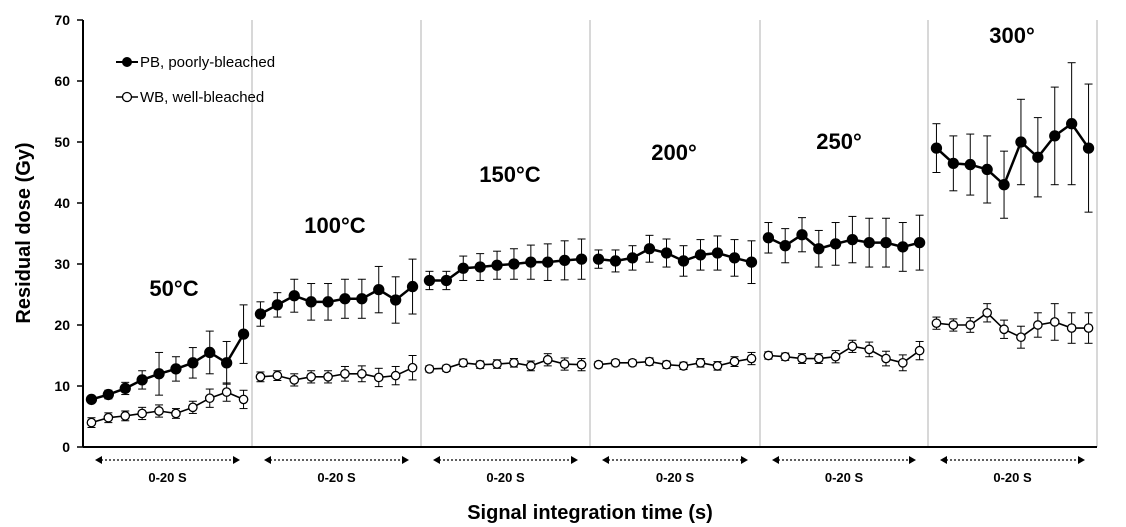  I want to click on legend-pb-marker, so click(127, 62).